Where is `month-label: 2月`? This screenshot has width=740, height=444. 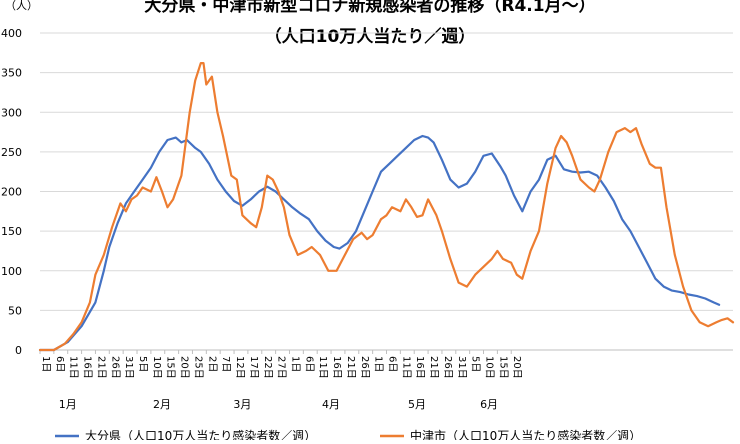
month-label: 2月 is located at coordinates (162, 404).